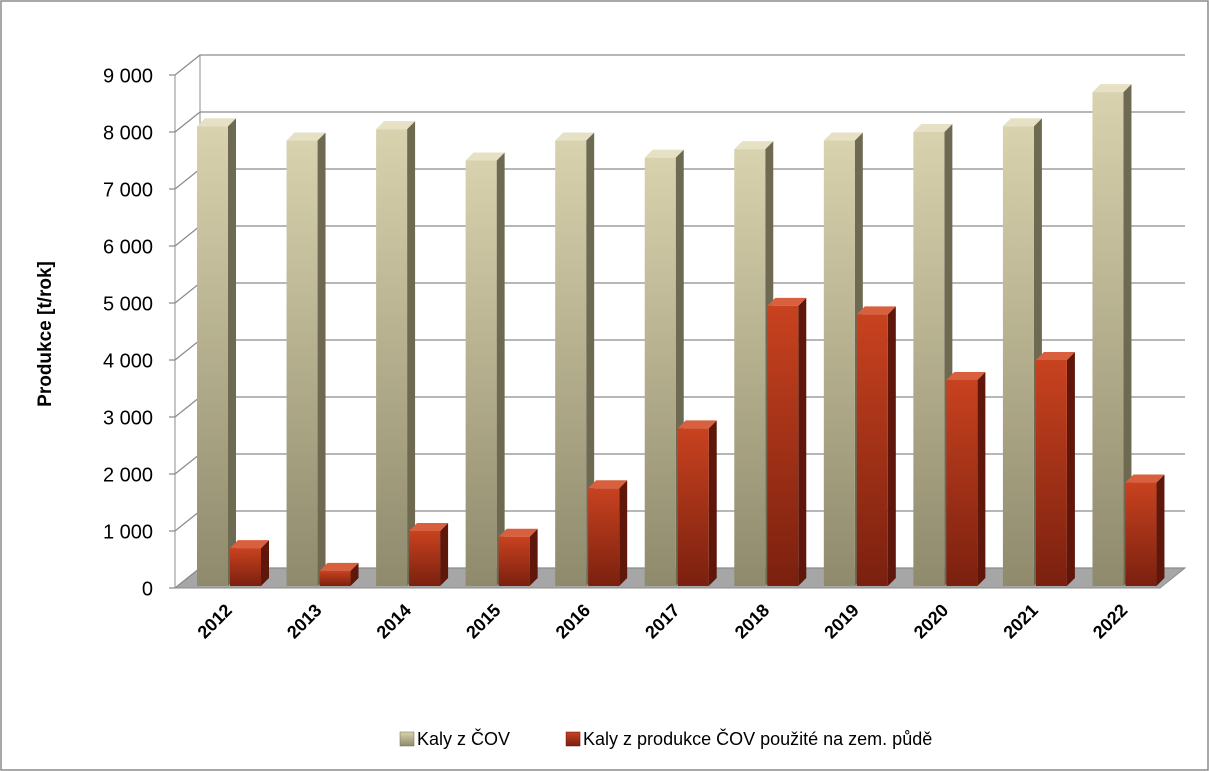 The width and height of the screenshot is (1209, 771). Describe the element at coordinates (147, 589) in the screenshot. I see `y-tick-label: 0` at that location.